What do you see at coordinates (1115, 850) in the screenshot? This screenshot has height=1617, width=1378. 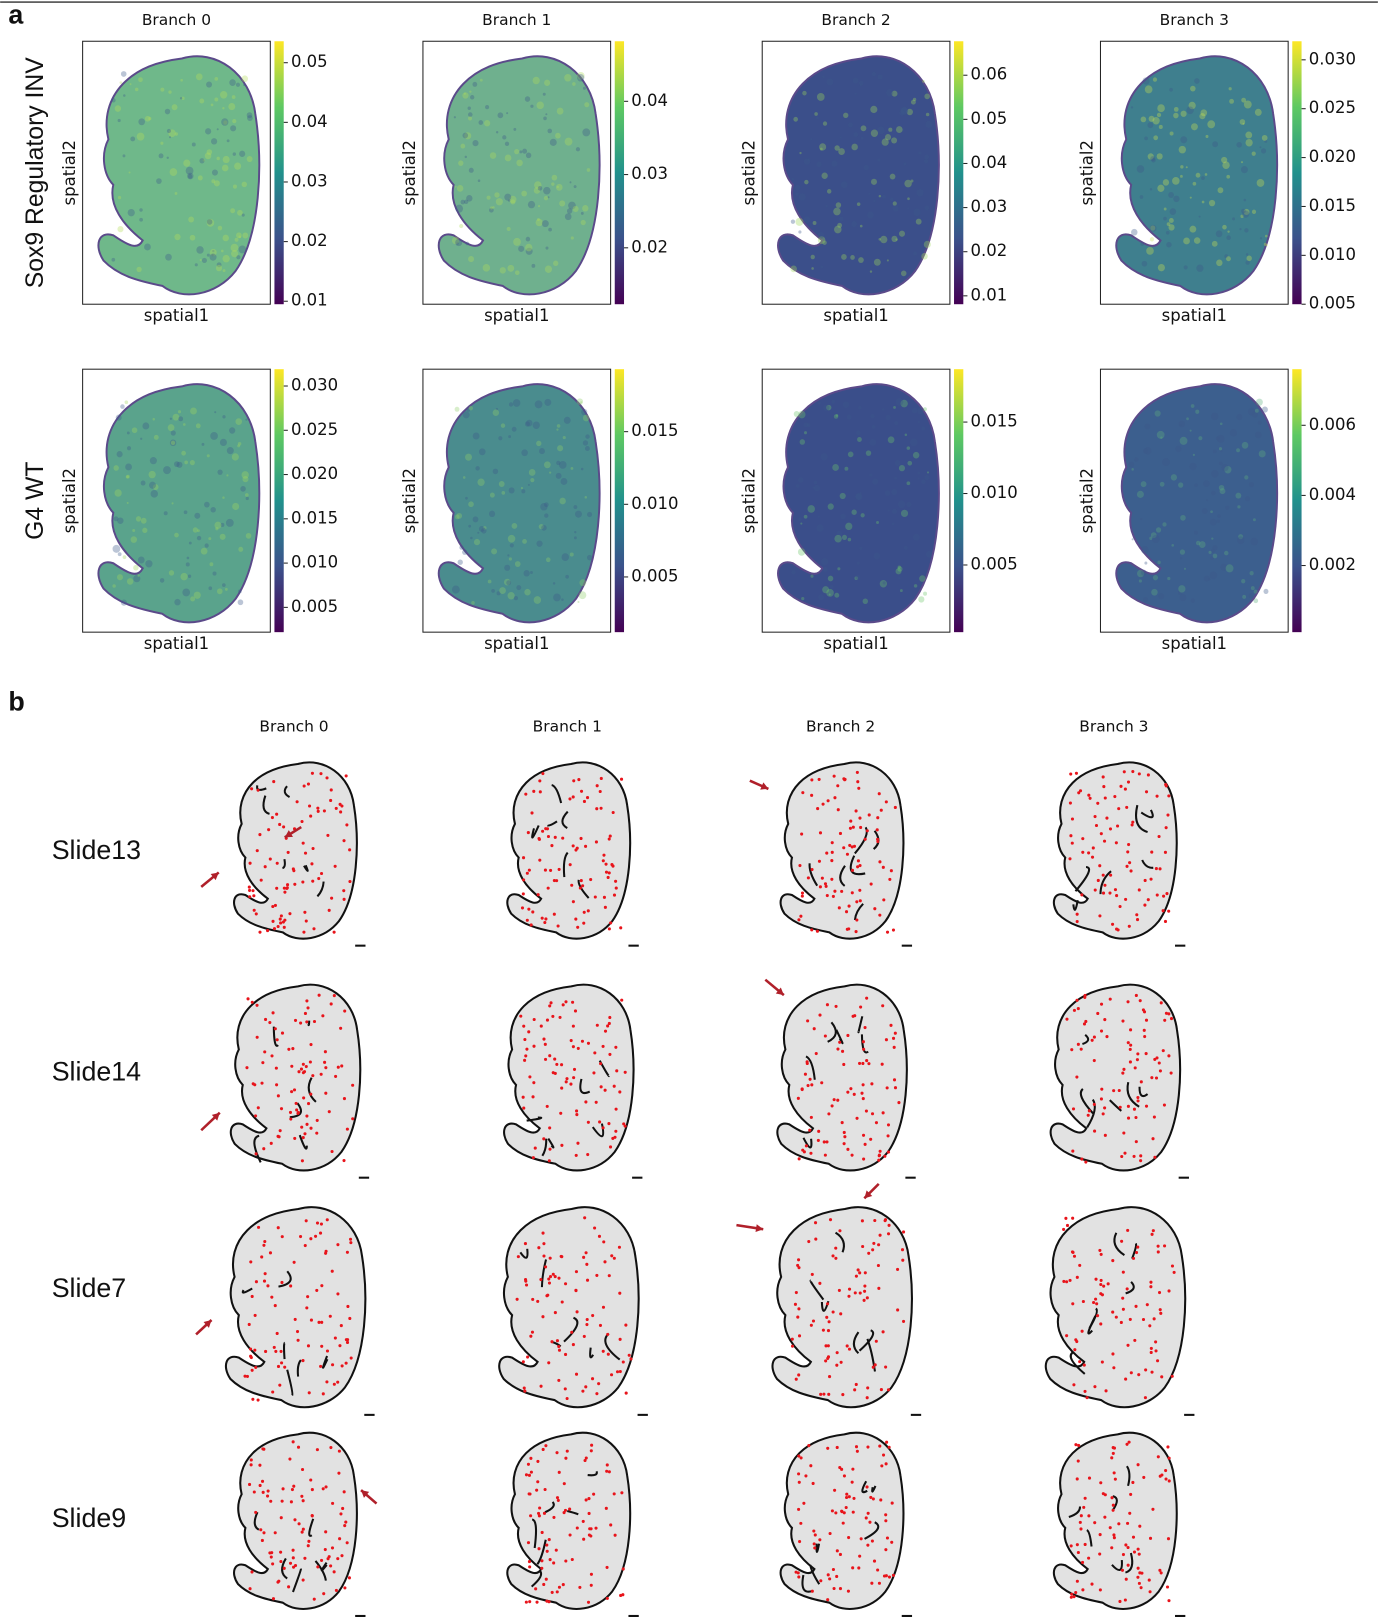 I see `tissue-outline` at bounding box center [1115, 850].